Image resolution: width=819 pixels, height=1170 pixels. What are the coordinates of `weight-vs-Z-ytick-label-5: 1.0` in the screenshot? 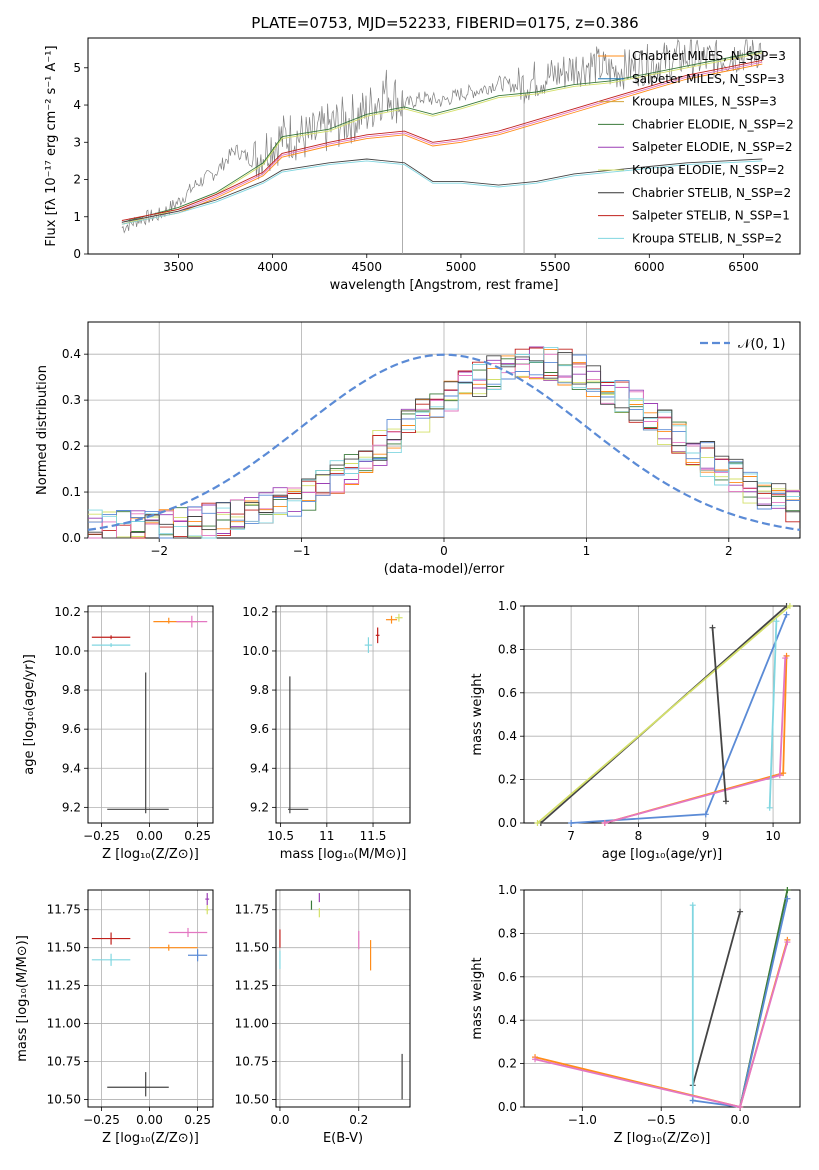 It's located at (507, 890).